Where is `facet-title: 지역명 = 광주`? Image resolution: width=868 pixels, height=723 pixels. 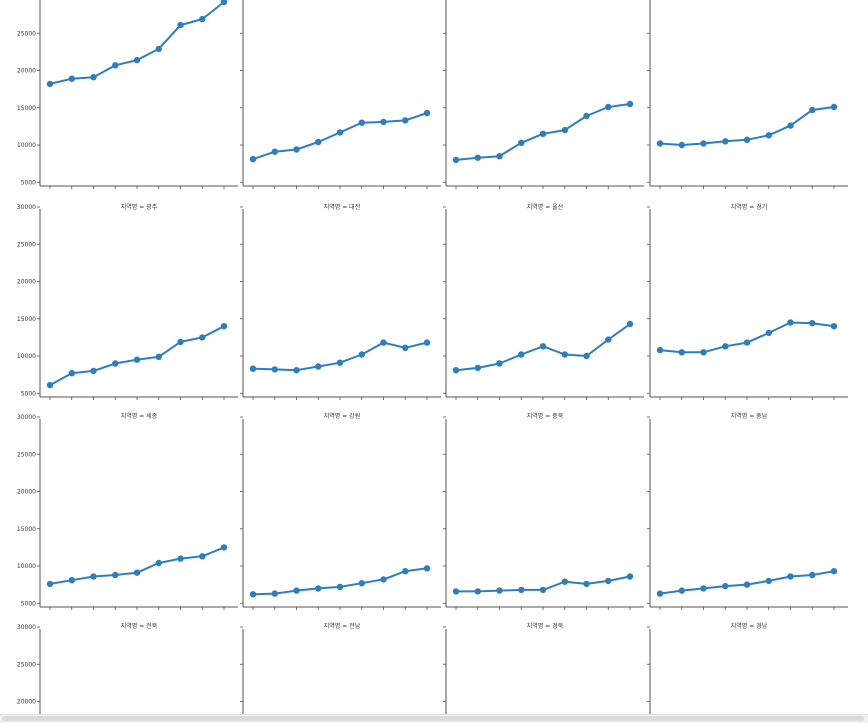 facet-title: 지역명 = 광주 is located at coordinates (139, 207).